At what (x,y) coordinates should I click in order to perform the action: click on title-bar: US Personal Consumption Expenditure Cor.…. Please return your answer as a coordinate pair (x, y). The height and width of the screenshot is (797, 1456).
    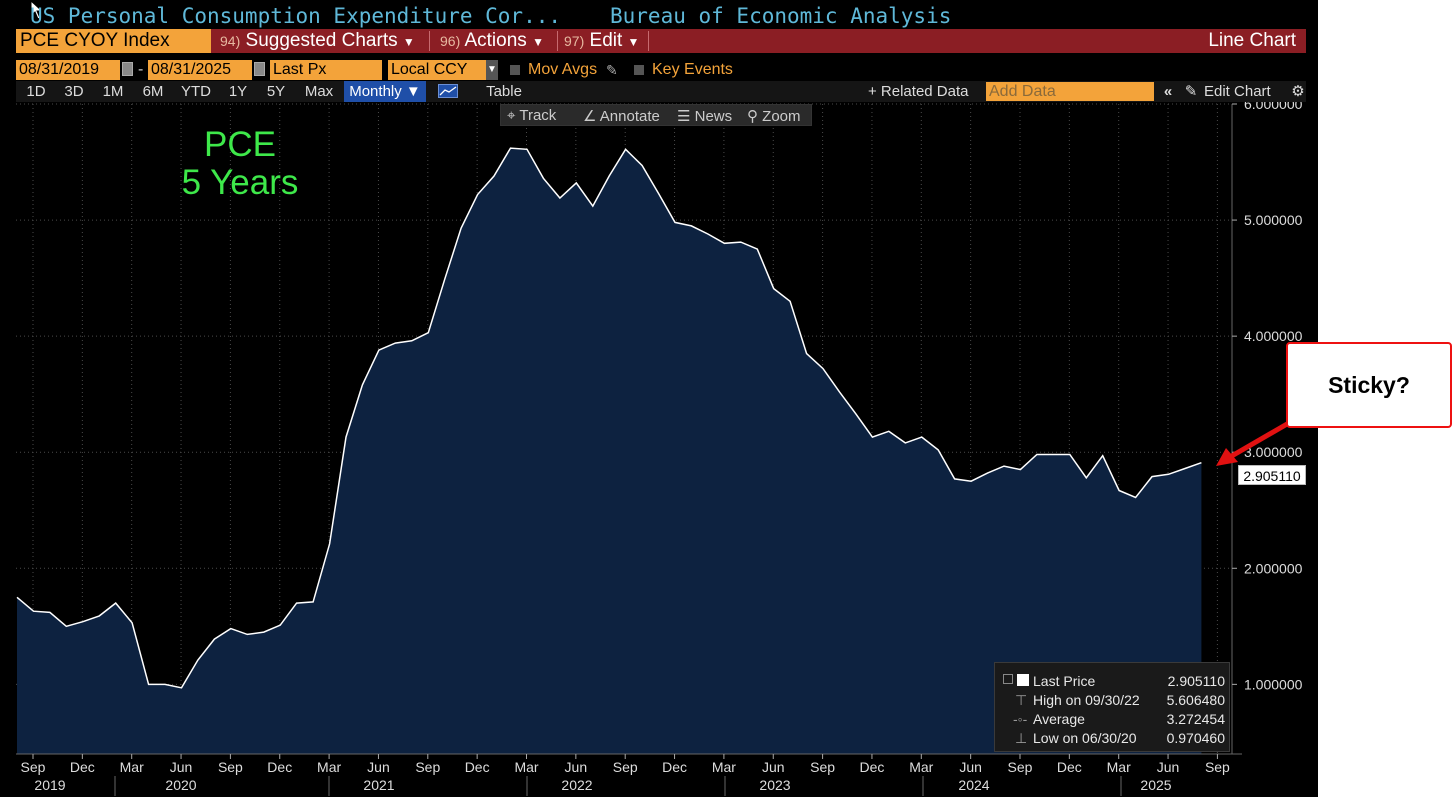
    Looking at the image, I should click on (659, 15).